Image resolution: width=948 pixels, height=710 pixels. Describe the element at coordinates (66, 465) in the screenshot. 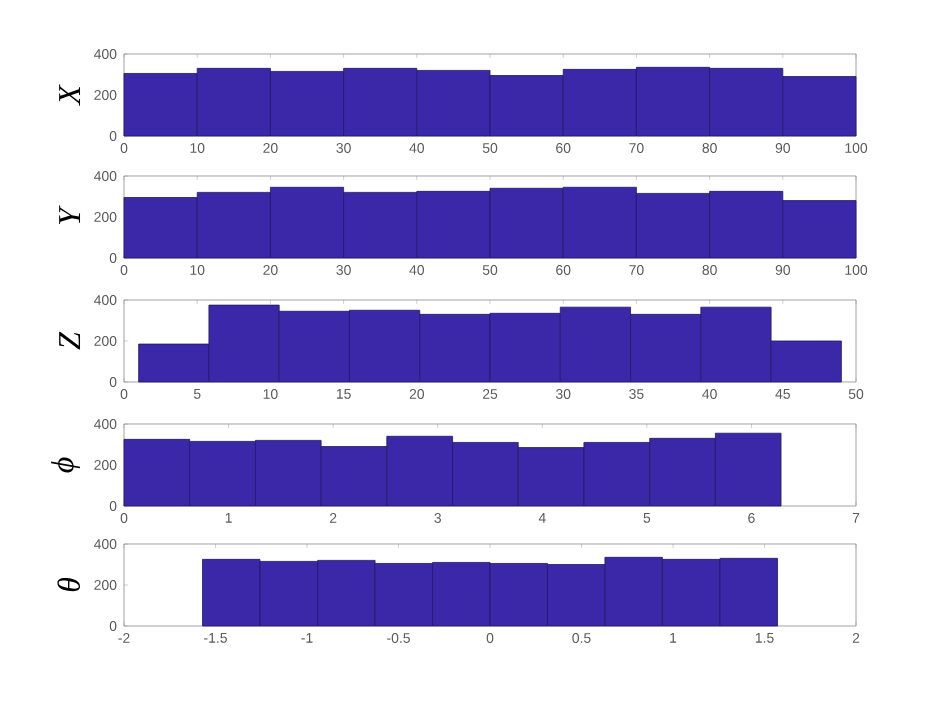

I see `y-axis-title: ϕ` at that location.